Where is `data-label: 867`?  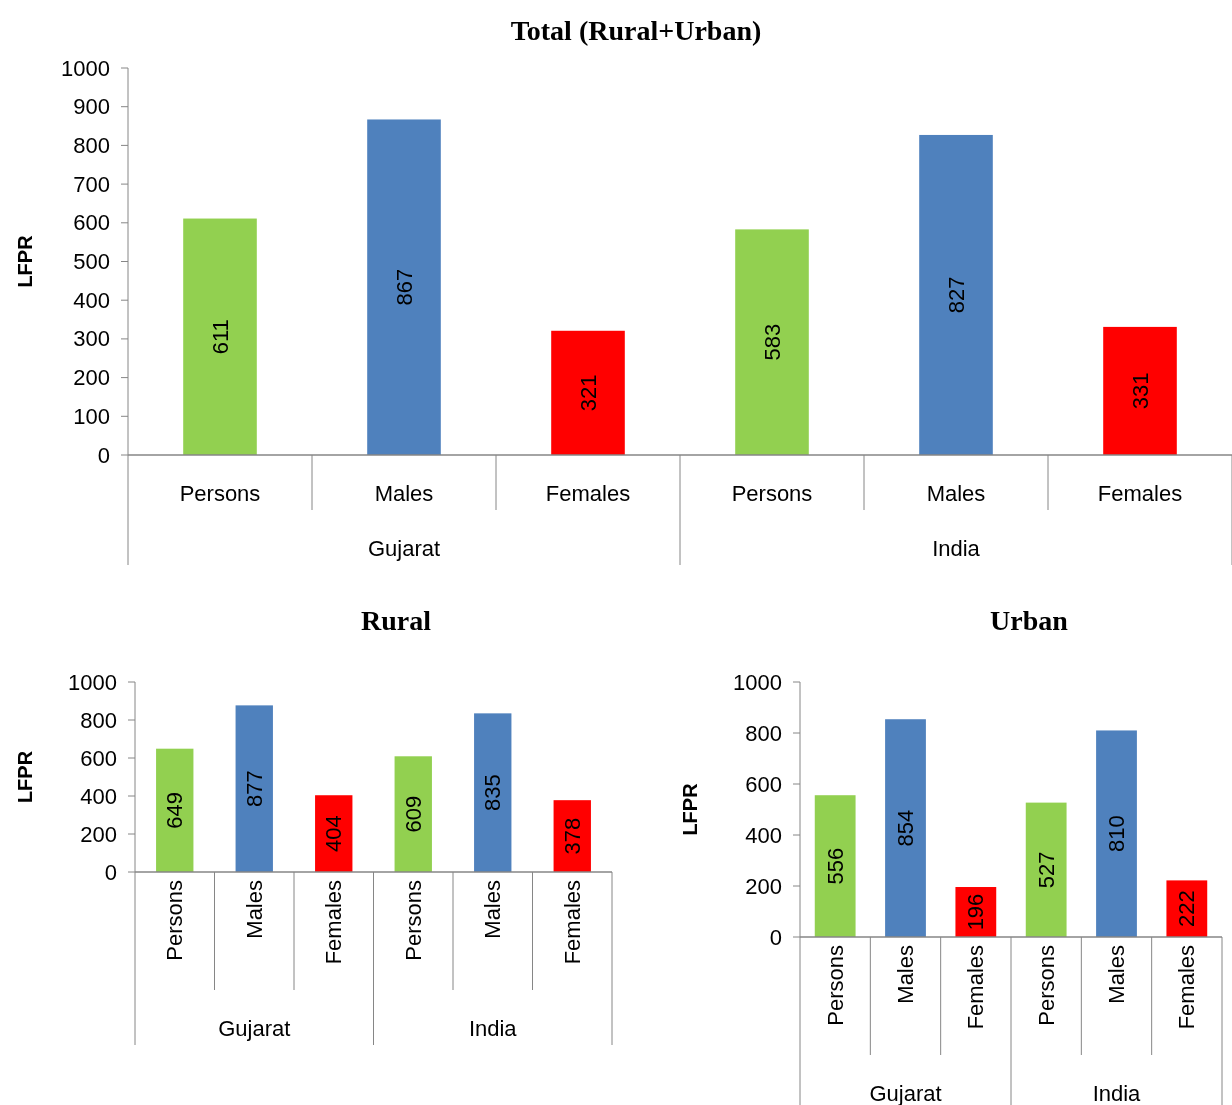 data-label: 867 is located at coordinates (404, 287).